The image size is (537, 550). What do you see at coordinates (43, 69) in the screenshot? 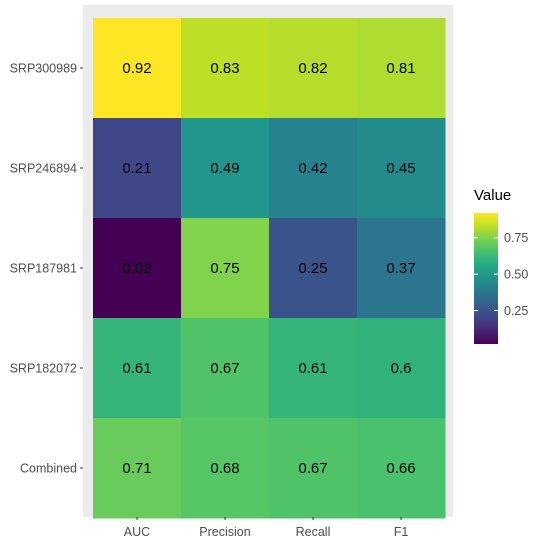
I see `y-tick-label: SRP300989` at bounding box center [43, 69].